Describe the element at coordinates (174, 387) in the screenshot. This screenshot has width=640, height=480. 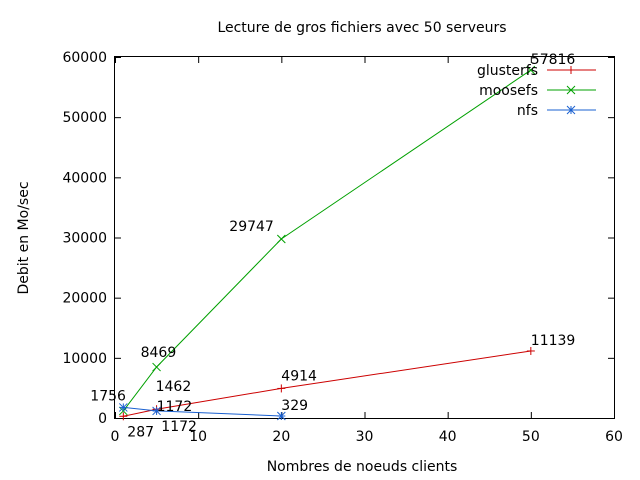
I see `data-label-glusterfs: 1462` at that location.